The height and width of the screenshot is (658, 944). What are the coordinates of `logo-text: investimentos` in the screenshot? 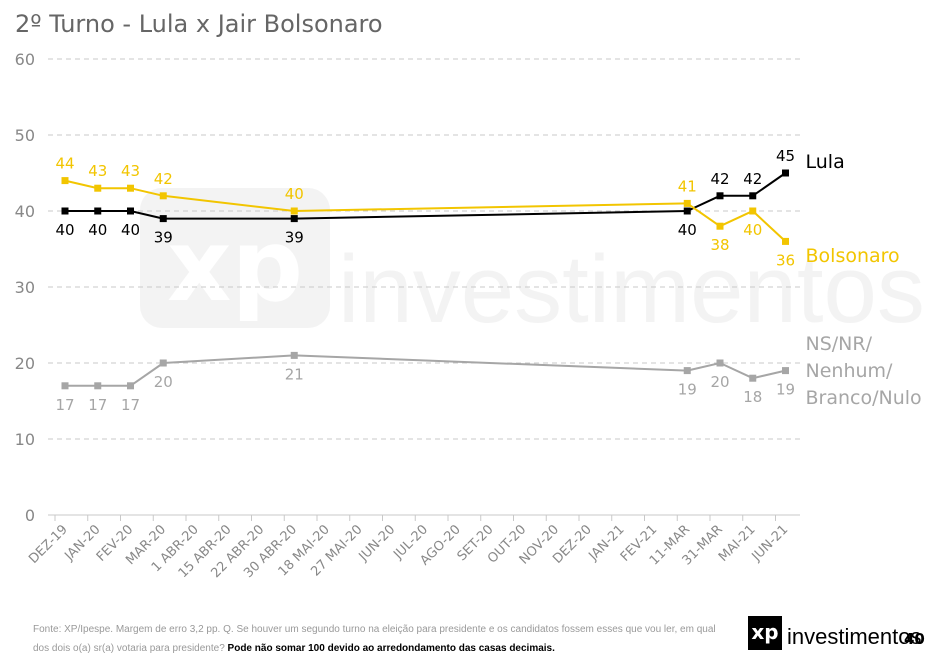 It's located at (854, 636).